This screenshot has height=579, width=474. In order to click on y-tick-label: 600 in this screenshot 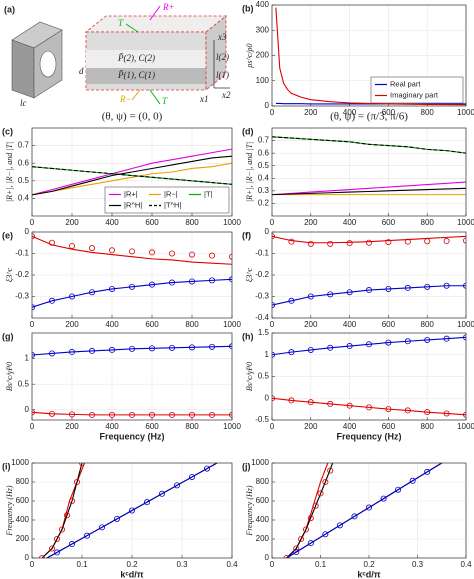, I will do `click(263, 500)`.